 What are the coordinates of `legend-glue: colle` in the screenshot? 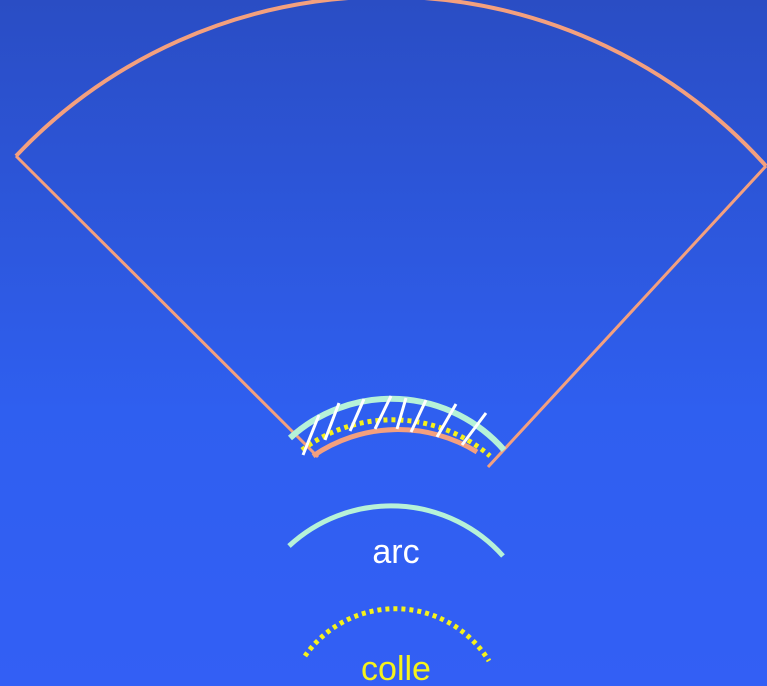 It's located at (397, 646).